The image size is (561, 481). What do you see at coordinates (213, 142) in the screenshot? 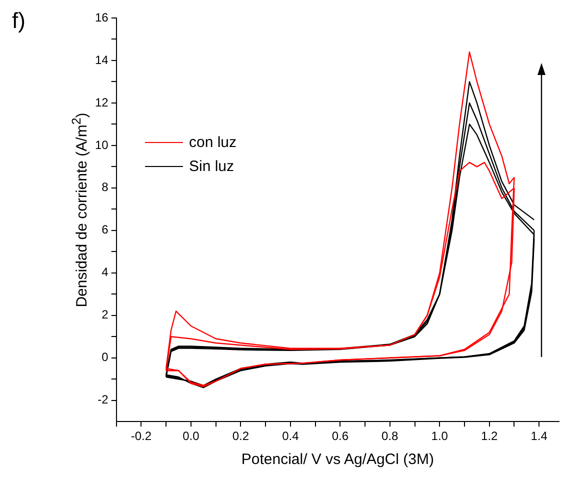
I see `legend-label: con luz` at bounding box center [213, 142].